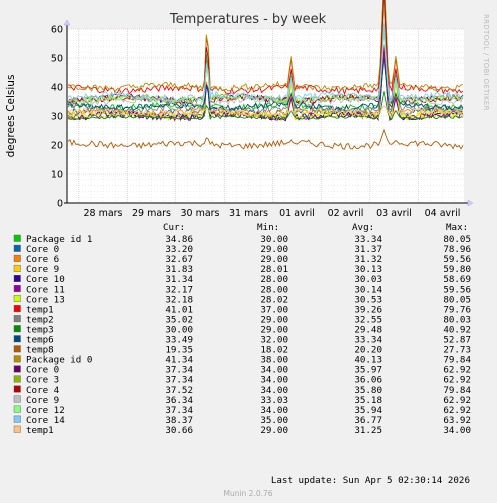 This screenshot has height=503, width=497. What do you see at coordinates (57, 88) in the screenshot?
I see `y-tick-label: 40` at bounding box center [57, 88].